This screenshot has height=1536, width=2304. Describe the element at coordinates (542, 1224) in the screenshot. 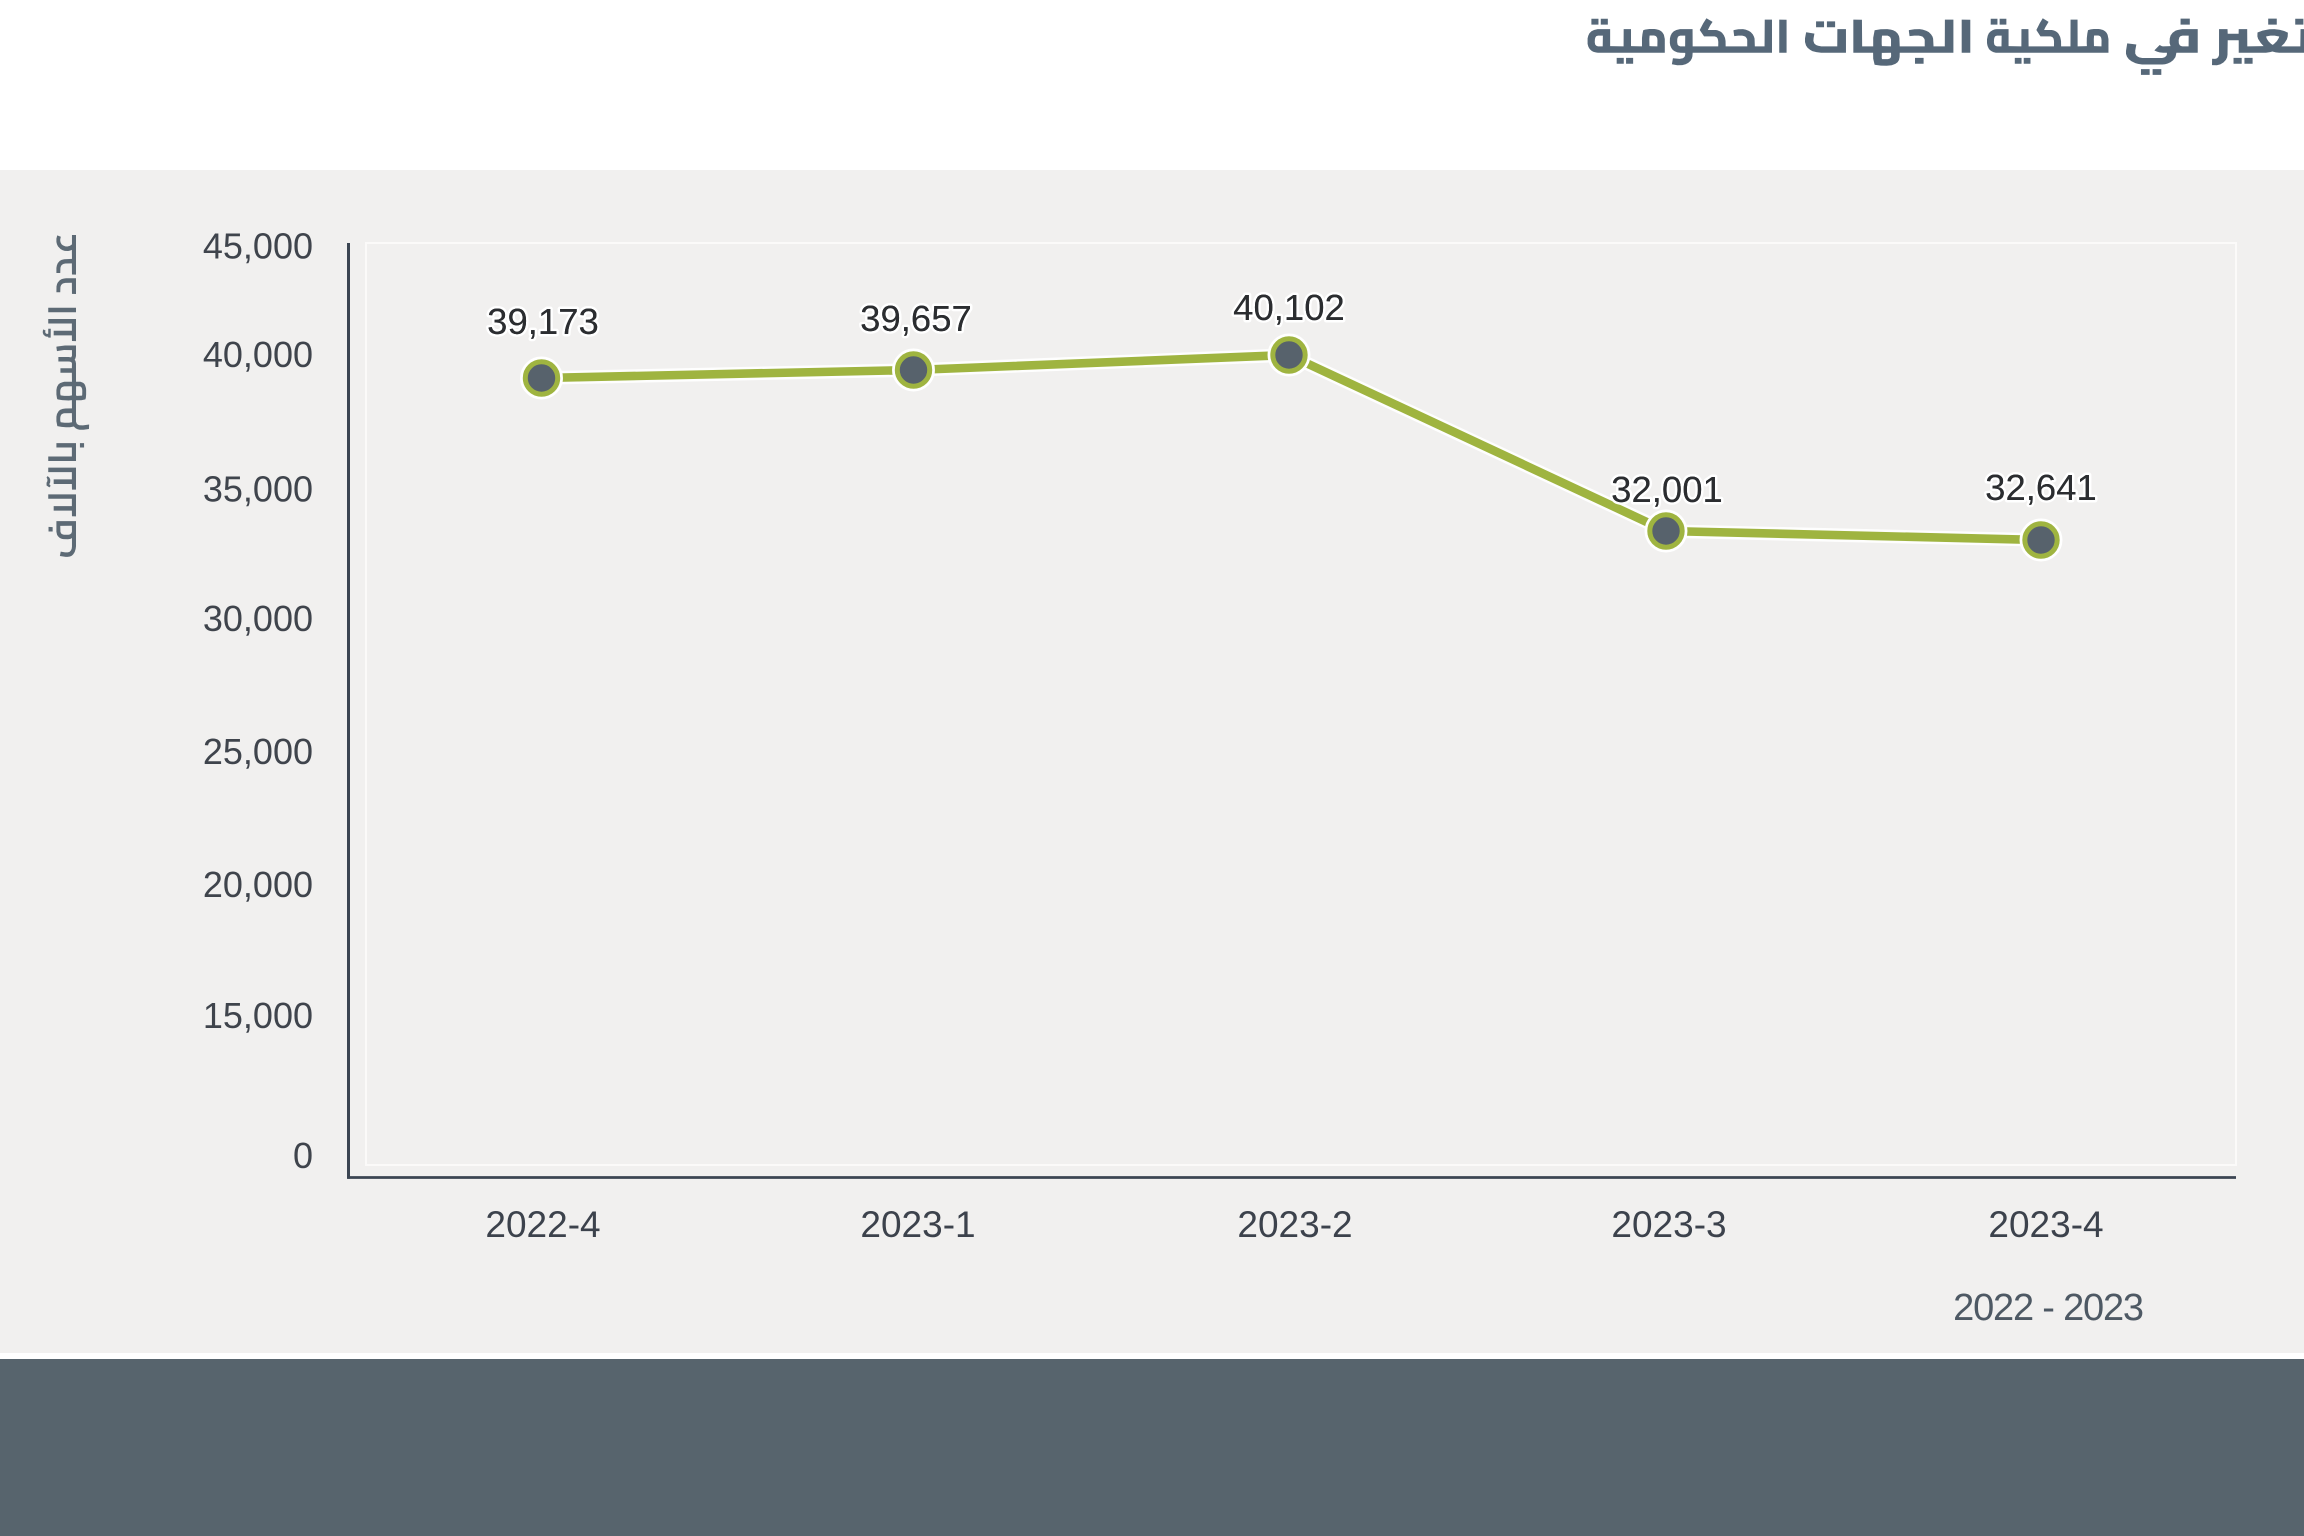

I see `svg-text: 2022-4` at that location.